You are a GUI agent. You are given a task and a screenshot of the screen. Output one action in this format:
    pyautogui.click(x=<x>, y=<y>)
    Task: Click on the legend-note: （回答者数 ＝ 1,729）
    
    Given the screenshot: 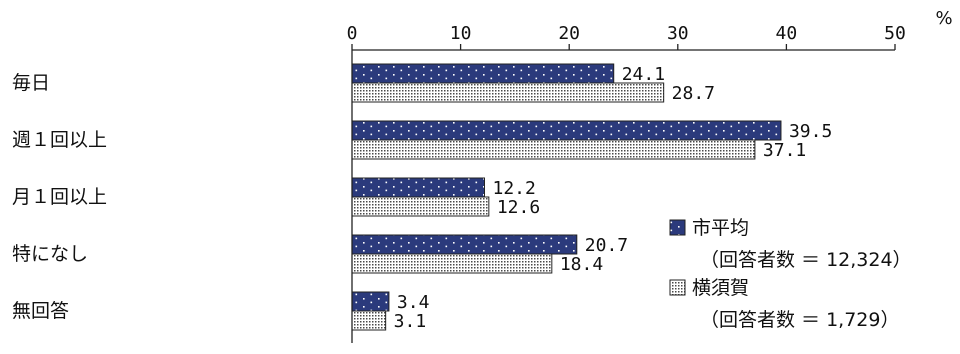 What is the action you would take?
    pyautogui.click(x=799, y=320)
    